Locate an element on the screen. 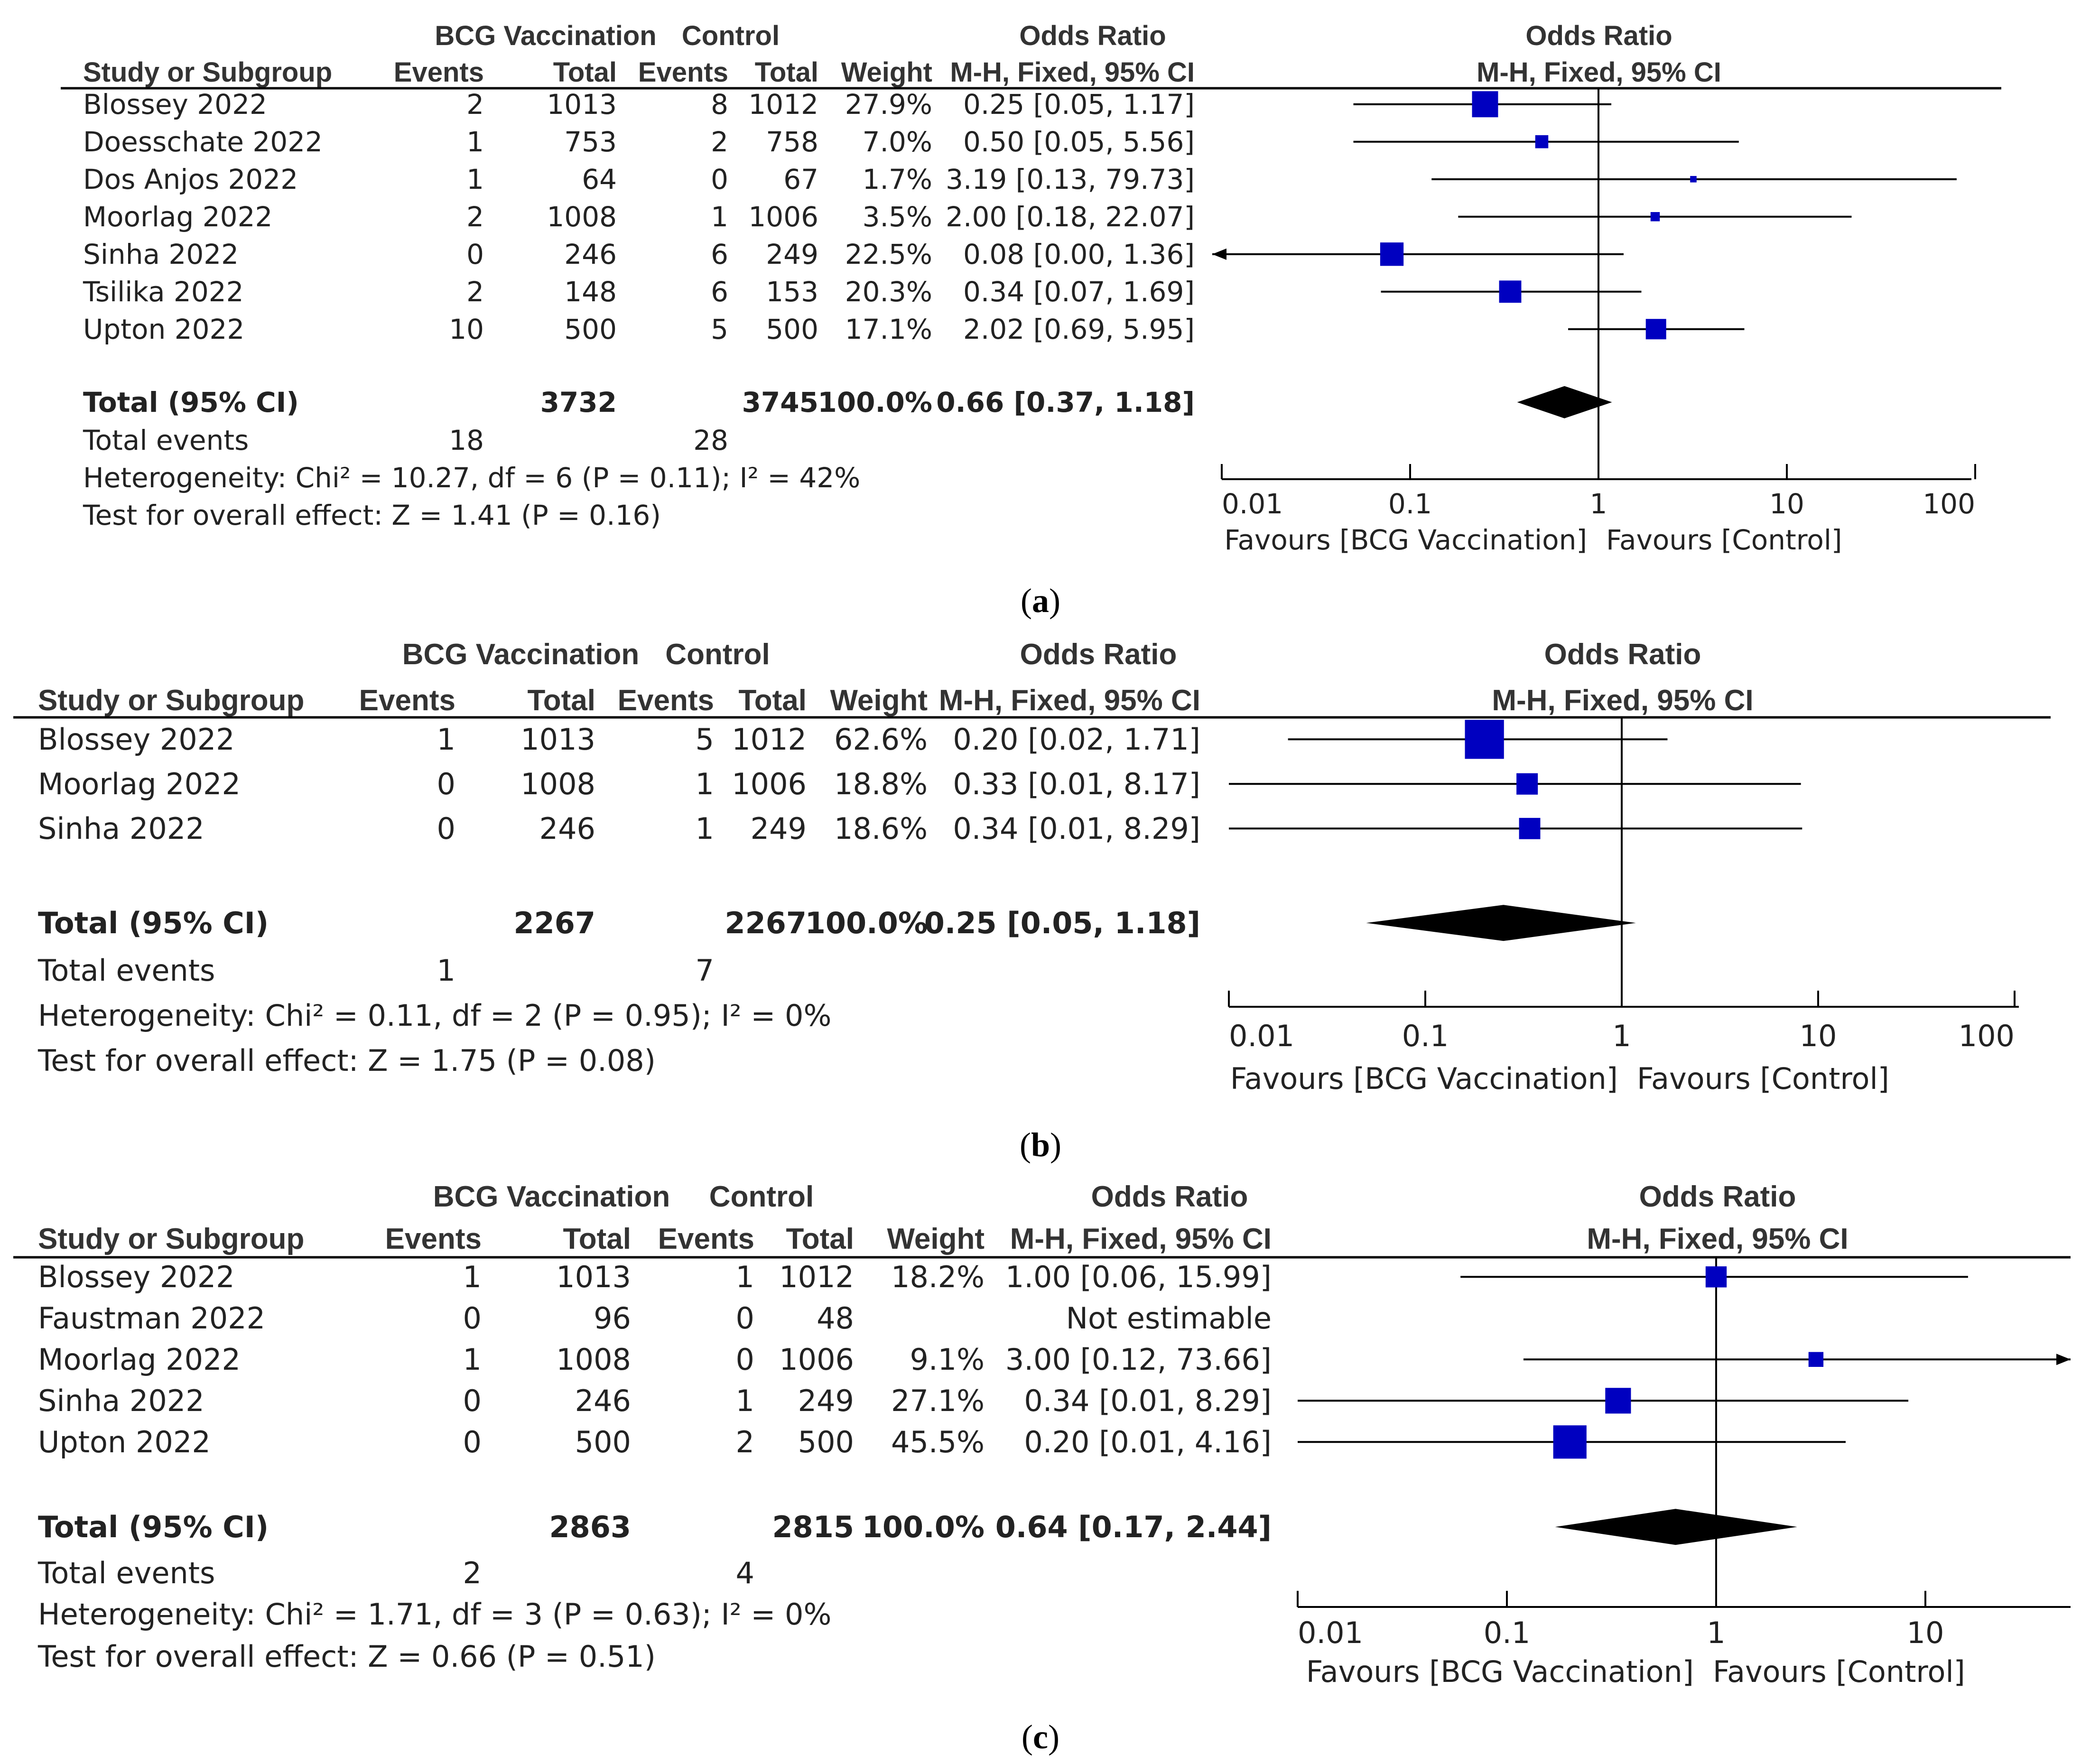  study-weight: 22.5% is located at coordinates (888, 254).